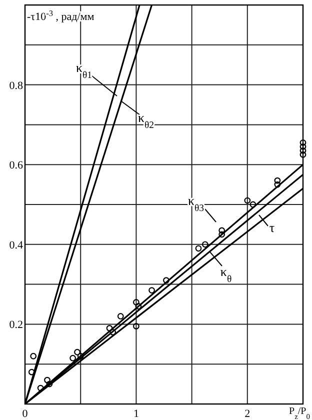 The width and height of the screenshot is (312, 420). Describe the element at coordinates (16, 245) in the screenshot. I see `y-tick-label: 0.4` at that location.